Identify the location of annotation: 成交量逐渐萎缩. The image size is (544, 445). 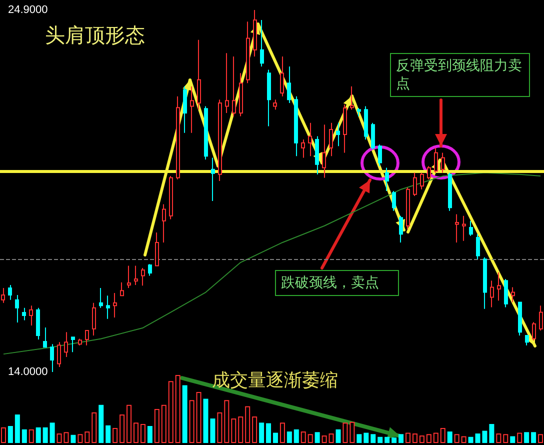
(275, 380).